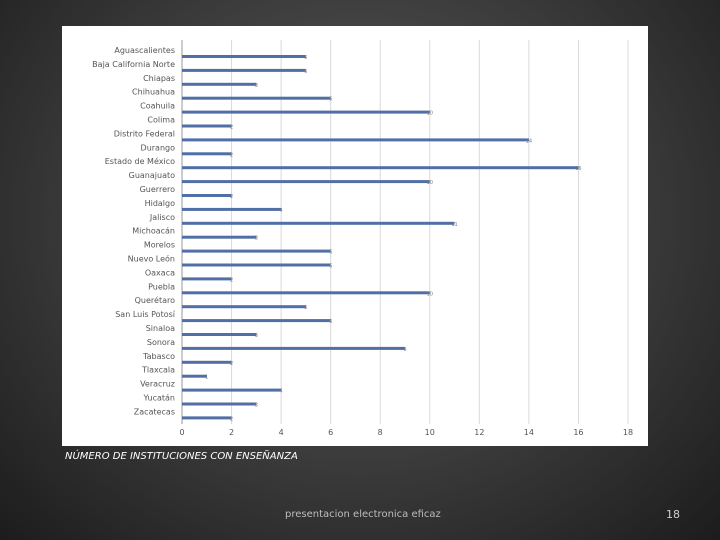 Image resolution: width=720 pixels, height=540 pixels. I want to click on category-label: Distrito Federal, so click(144, 133).